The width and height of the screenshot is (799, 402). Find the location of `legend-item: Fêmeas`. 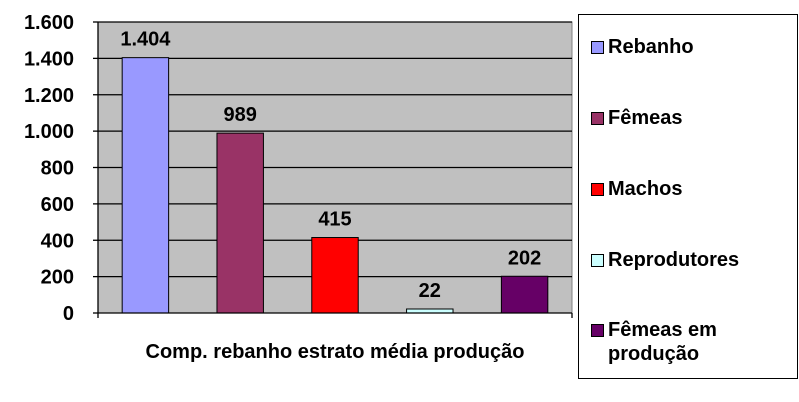

legend-item: Fêmeas is located at coordinates (692, 118).